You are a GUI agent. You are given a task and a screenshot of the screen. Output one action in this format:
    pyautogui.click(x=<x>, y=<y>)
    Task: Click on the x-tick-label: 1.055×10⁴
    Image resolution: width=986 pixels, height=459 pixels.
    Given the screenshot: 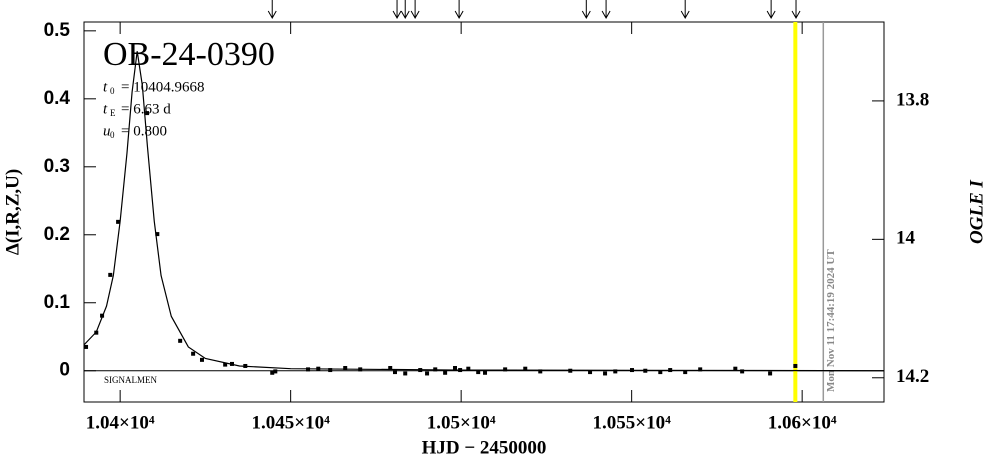 What is the action you would take?
    pyautogui.click(x=632, y=422)
    